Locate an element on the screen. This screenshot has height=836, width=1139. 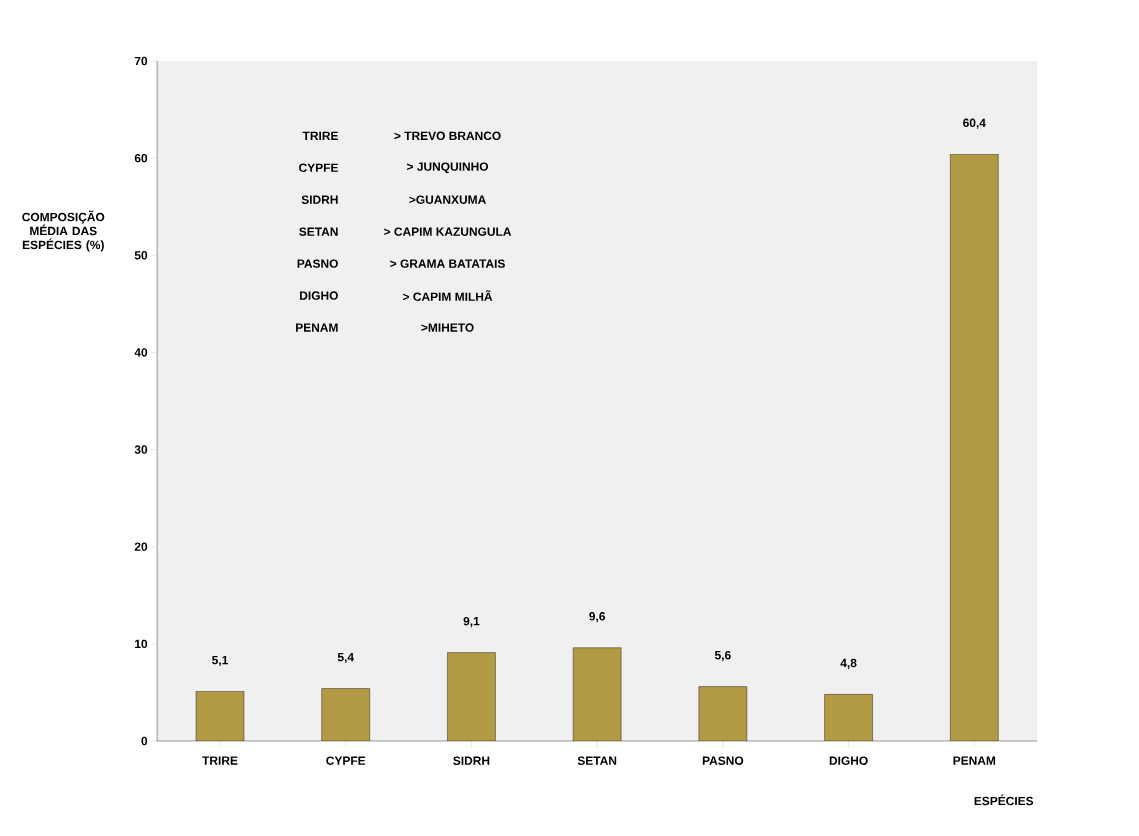
annotation: > TREVO BRANCO is located at coordinates (447, 136).